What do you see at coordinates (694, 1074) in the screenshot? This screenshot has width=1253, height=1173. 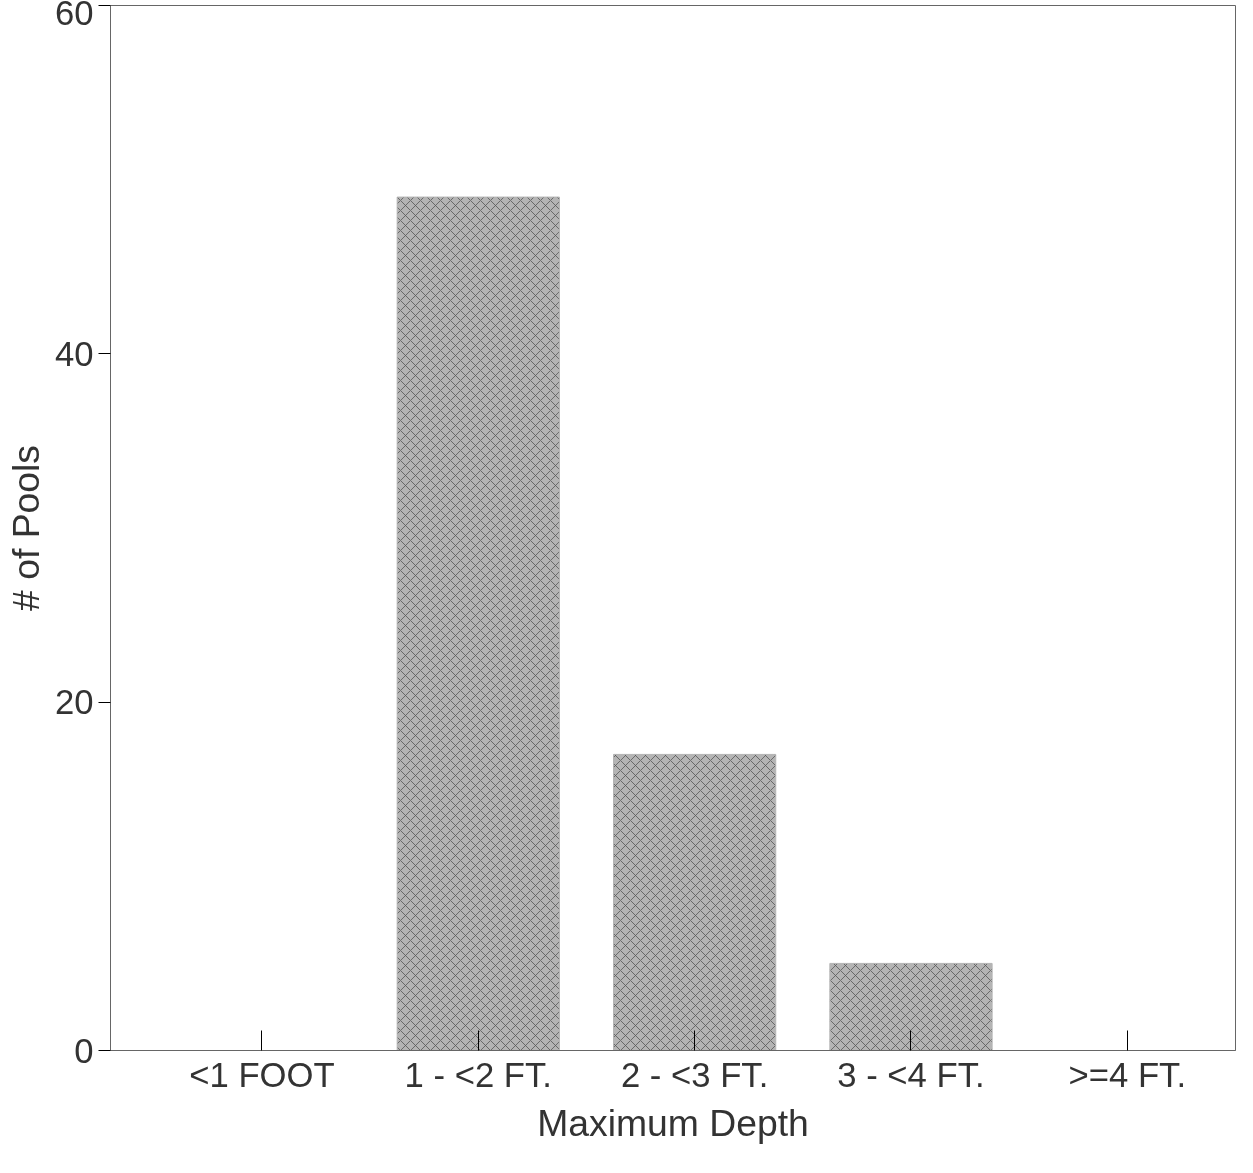 I see `x-tick-label: 2 - <3 FT.` at bounding box center [694, 1074].